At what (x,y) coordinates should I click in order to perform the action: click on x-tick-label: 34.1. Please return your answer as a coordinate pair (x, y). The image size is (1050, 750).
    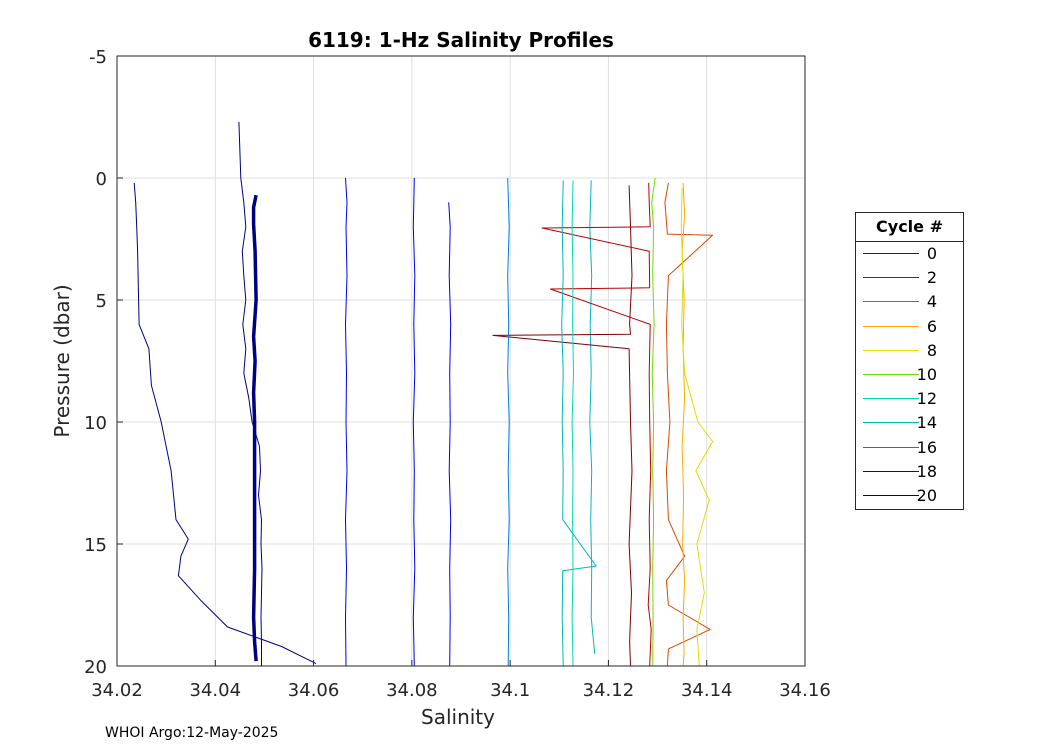
    Looking at the image, I should click on (510, 690).